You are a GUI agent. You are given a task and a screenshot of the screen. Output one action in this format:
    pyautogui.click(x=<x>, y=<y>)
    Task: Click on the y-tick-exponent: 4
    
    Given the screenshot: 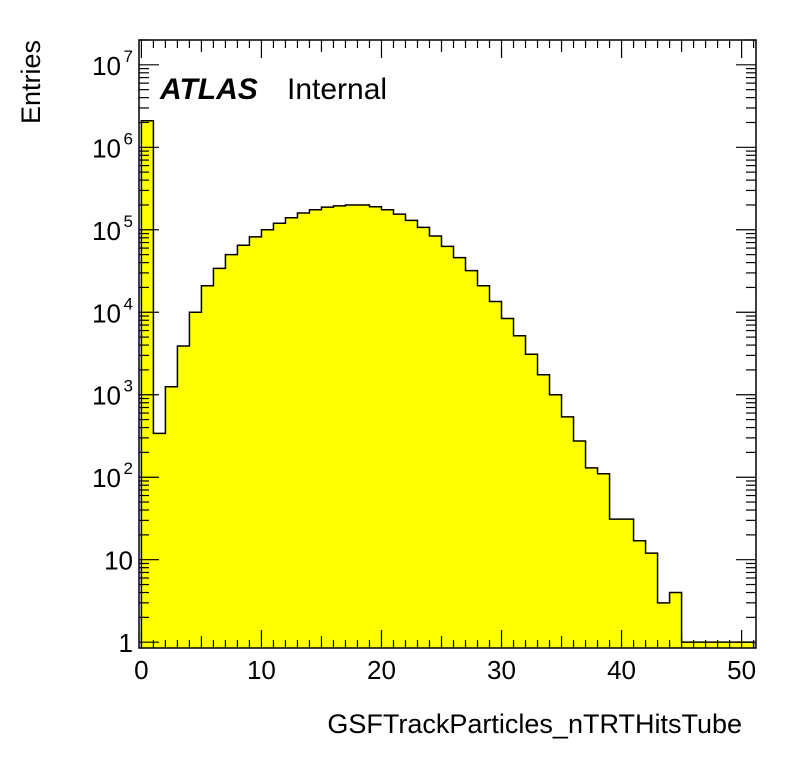 What is the action you would take?
    pyautogui.click(x=128, y=303)
    